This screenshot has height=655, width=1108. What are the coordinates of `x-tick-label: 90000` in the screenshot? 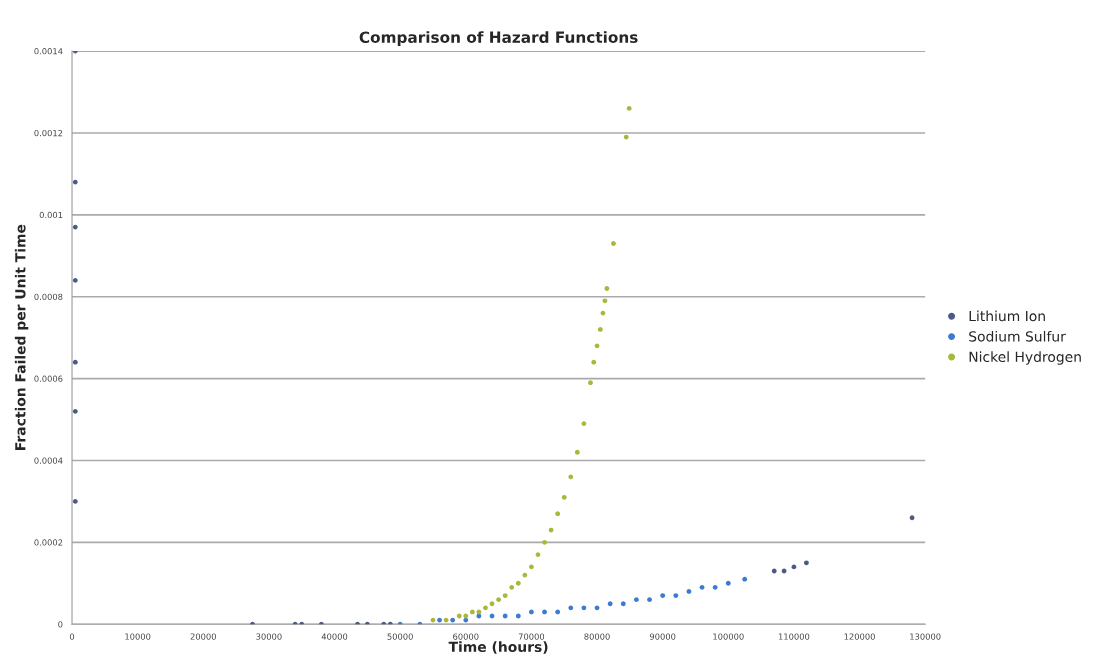 It's located at (662, 636).